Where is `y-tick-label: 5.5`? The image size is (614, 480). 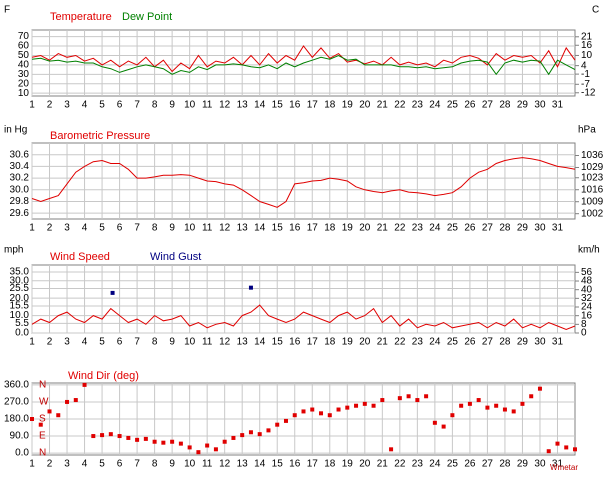
y-tick-label: 5.5 is located at coordinates (22, 323).